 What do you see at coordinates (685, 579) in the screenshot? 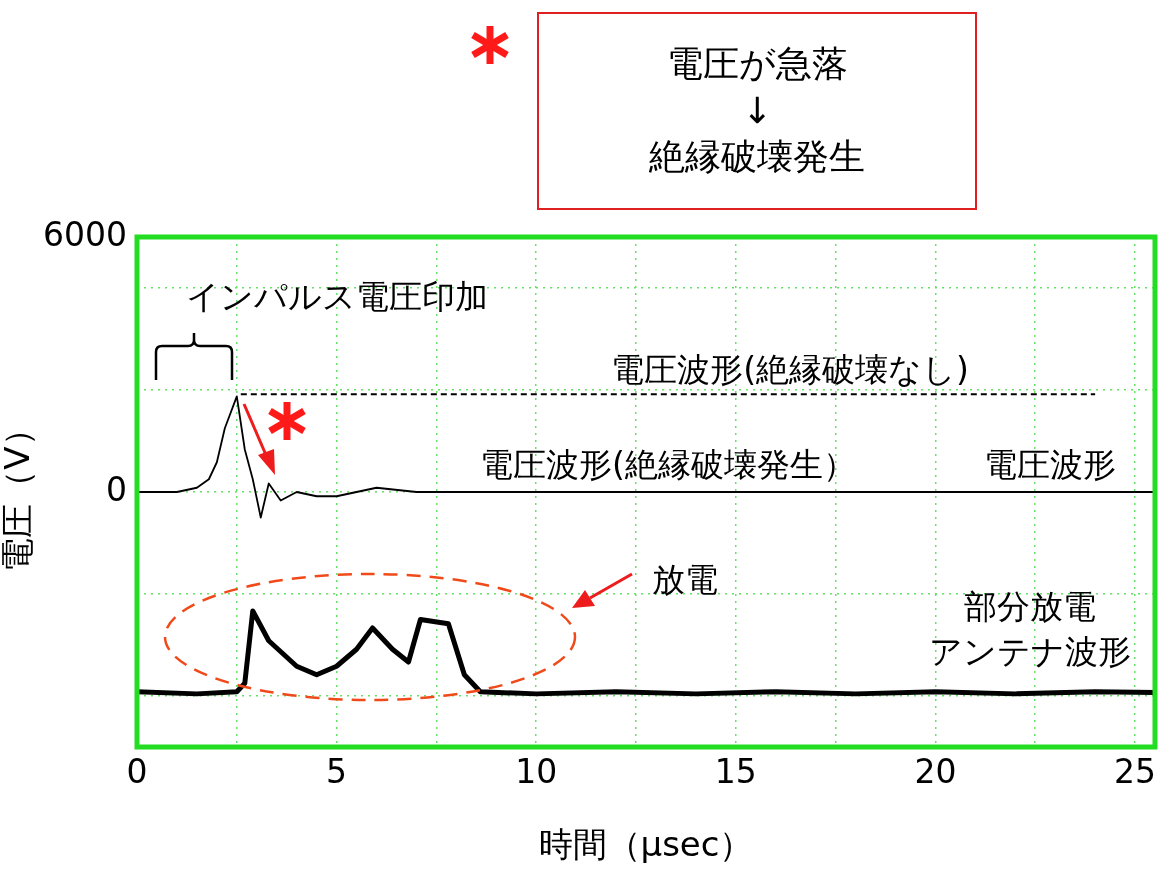
I see `annotation: 放電` at bounding box center [685, 579].